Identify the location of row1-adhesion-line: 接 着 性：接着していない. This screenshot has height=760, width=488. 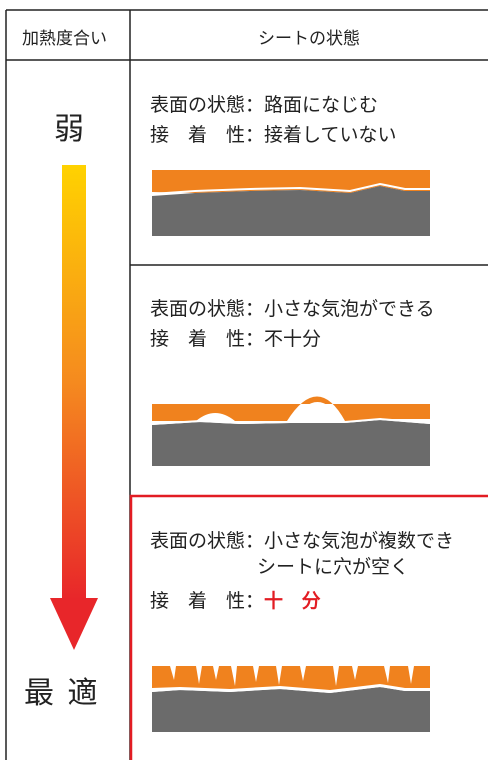
(273, 135).